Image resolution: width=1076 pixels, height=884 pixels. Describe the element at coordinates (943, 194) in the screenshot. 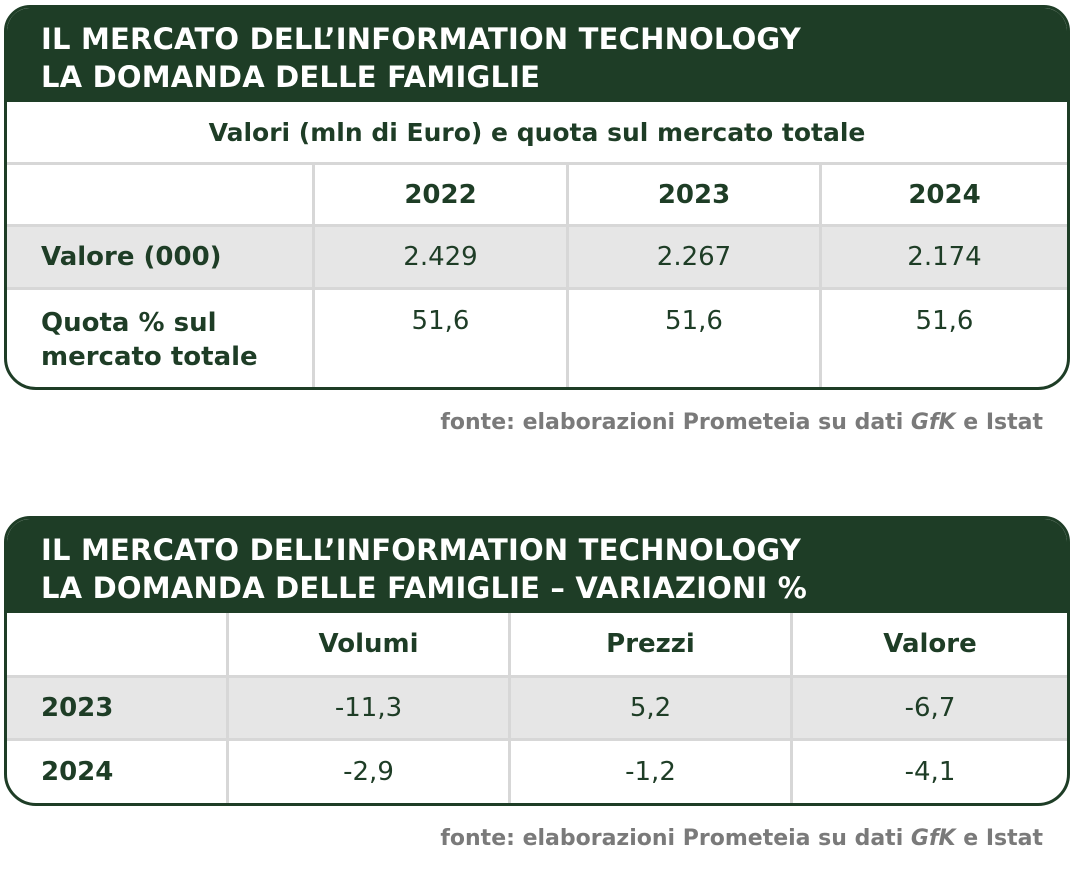

I see `column-header: 2024` at that location.